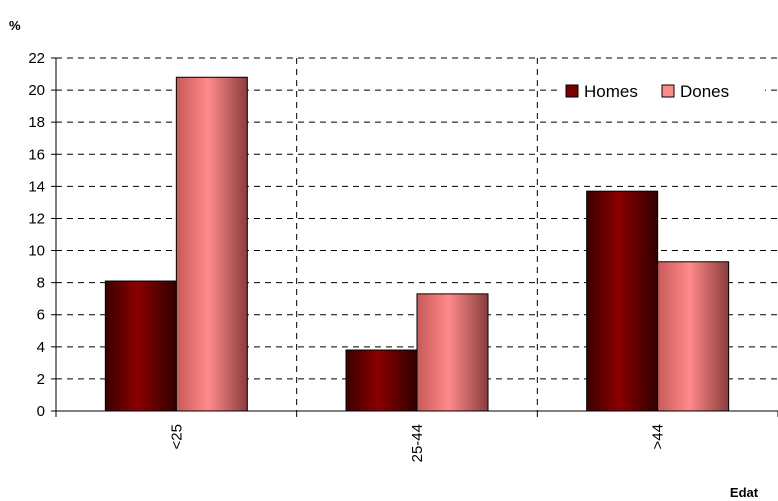  I want to click on legend-label-homes: Homes, so click(611, 91).